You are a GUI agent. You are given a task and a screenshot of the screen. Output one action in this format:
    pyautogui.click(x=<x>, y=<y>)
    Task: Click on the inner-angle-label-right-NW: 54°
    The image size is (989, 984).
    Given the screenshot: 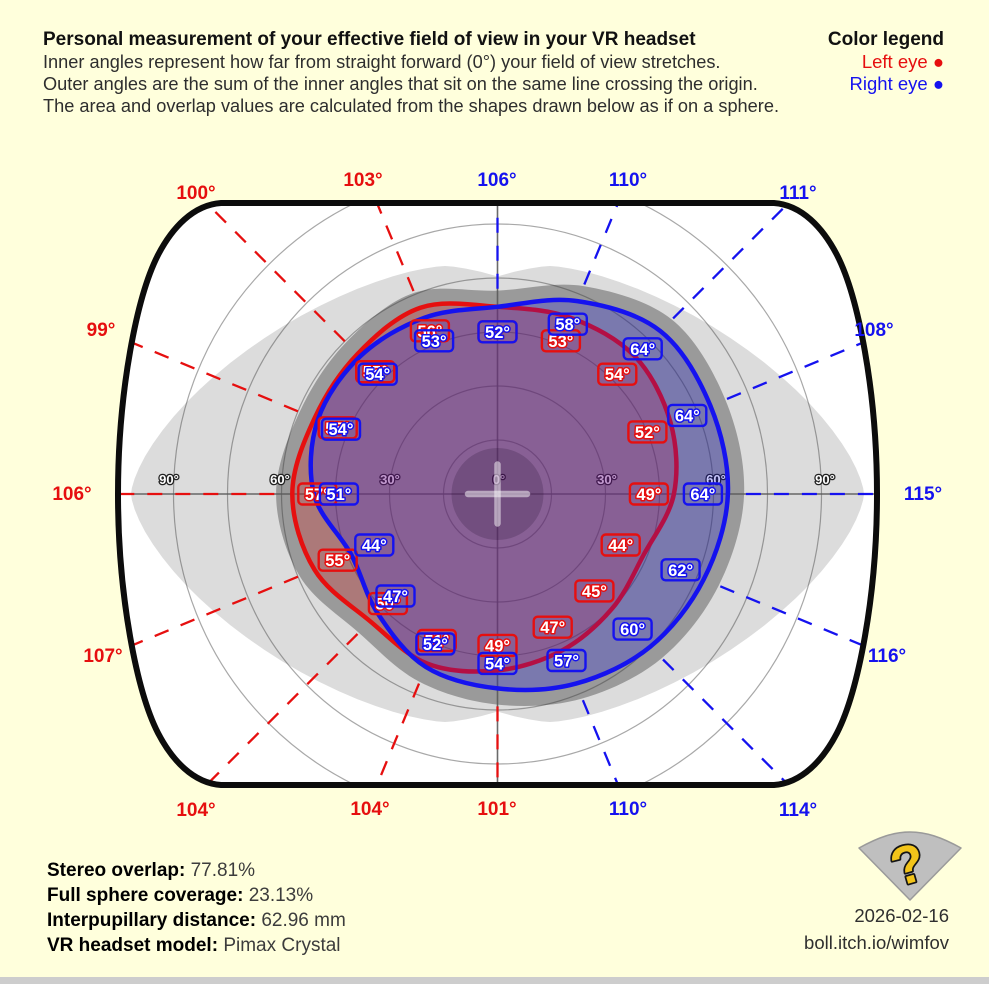 What is the action you would take?
    pyautogui.click(x=377, y=374)
    